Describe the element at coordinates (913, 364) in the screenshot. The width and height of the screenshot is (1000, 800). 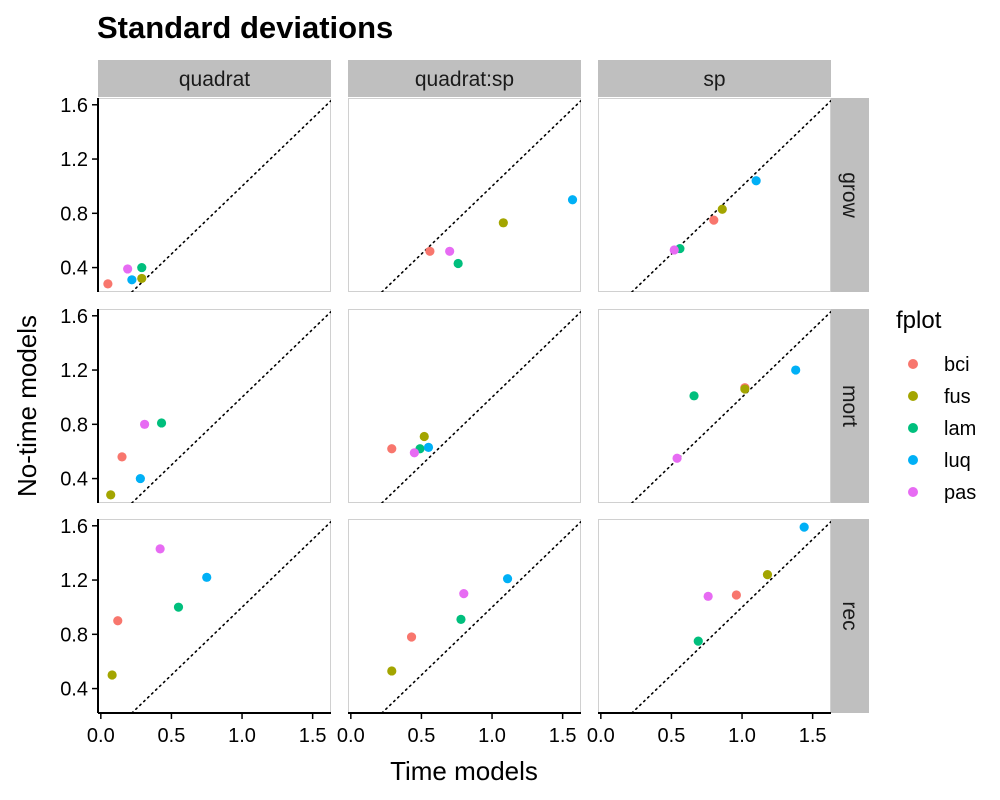
I see `legend-key-bci` at that location.